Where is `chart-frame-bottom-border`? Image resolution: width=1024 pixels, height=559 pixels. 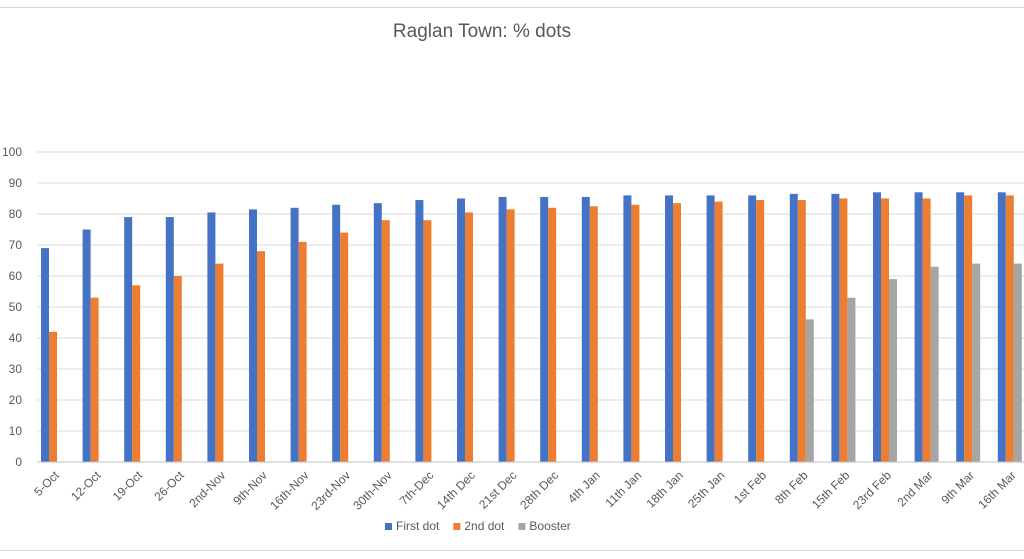
chart-frame-bottom-border is located at coordinates (512, 550).